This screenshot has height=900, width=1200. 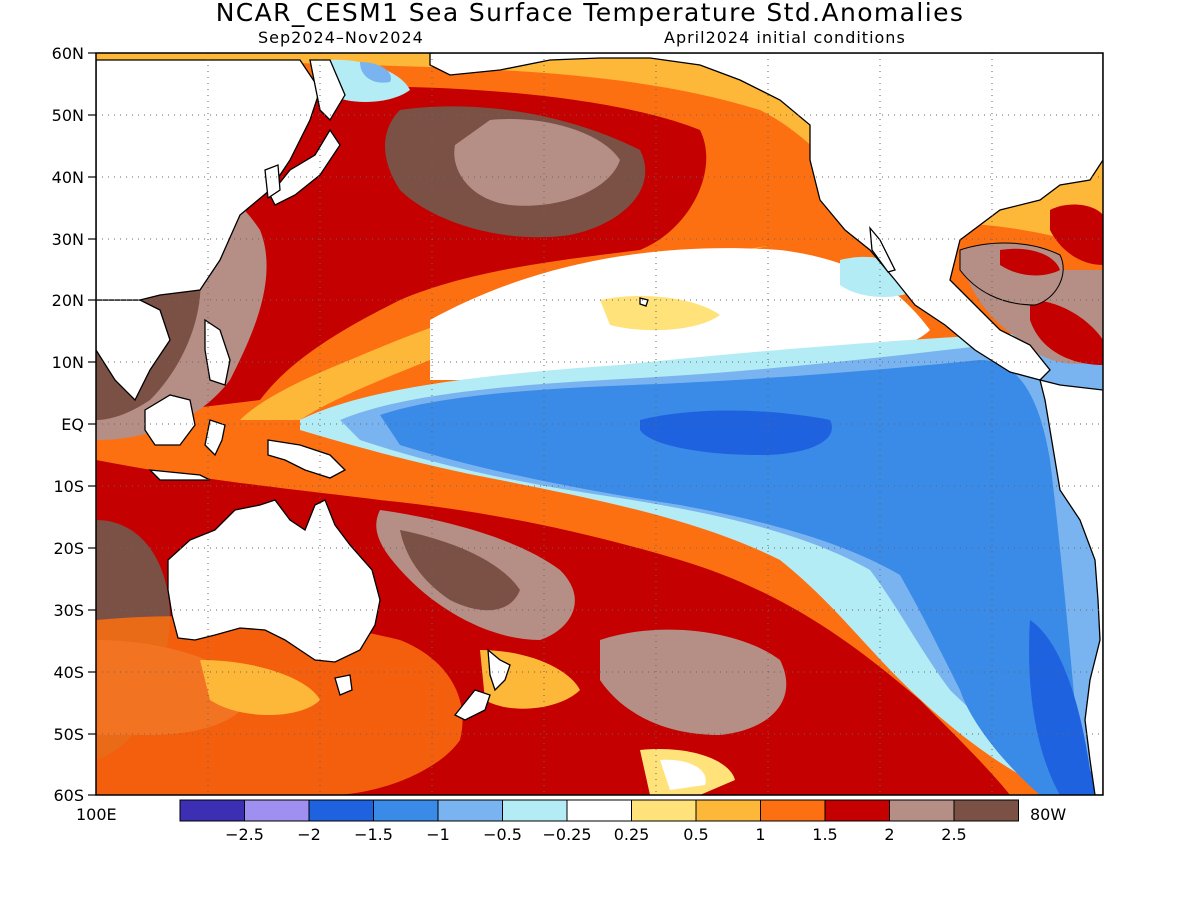 What do you see at coordinates (72, 424) in the screenshot?
I see `lat-label-eq: EQ` at bounding box center [72, 424].